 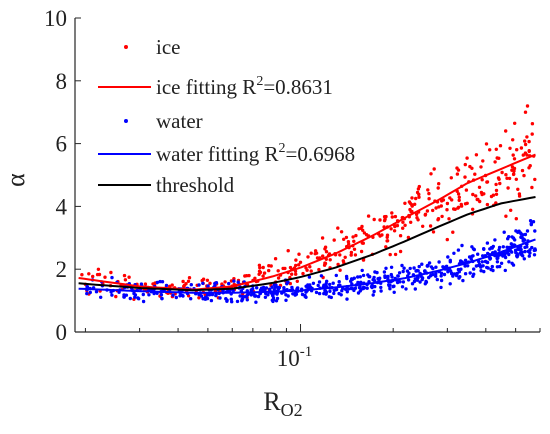 What do you see at coordinates (255, 153) in the screenshot?
I see `legend-water-fit-label: water fitting R2=0.6968` at bounding box center [255, 153].